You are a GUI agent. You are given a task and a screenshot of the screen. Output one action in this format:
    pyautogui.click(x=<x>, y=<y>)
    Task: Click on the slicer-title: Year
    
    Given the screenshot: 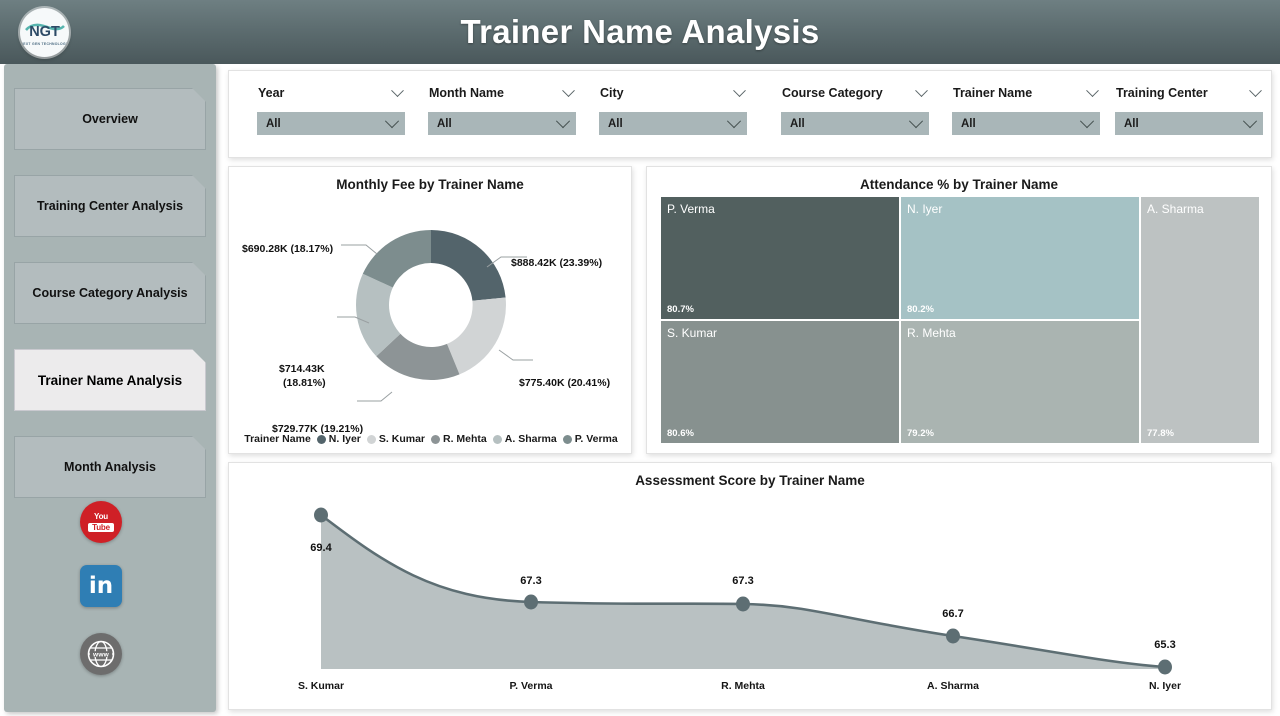 What is the action you would take?
    pyautogui.click(x=271, y=93)
    